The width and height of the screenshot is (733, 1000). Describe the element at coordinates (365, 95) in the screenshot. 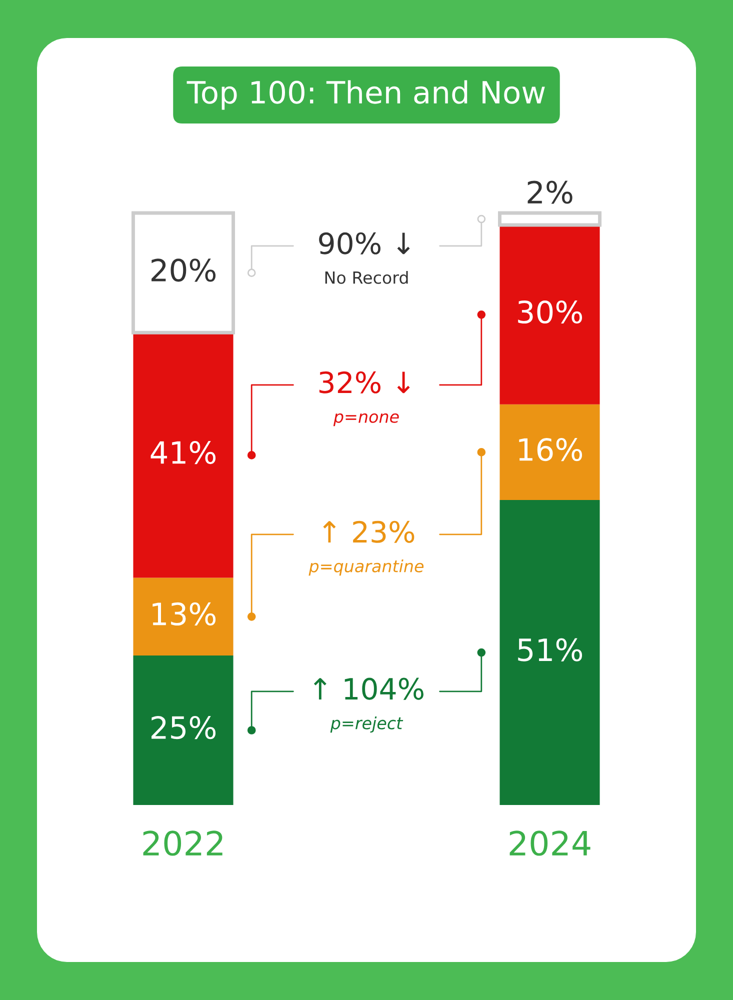

I see `chart-title: Top 100: Then and Now` at that location.